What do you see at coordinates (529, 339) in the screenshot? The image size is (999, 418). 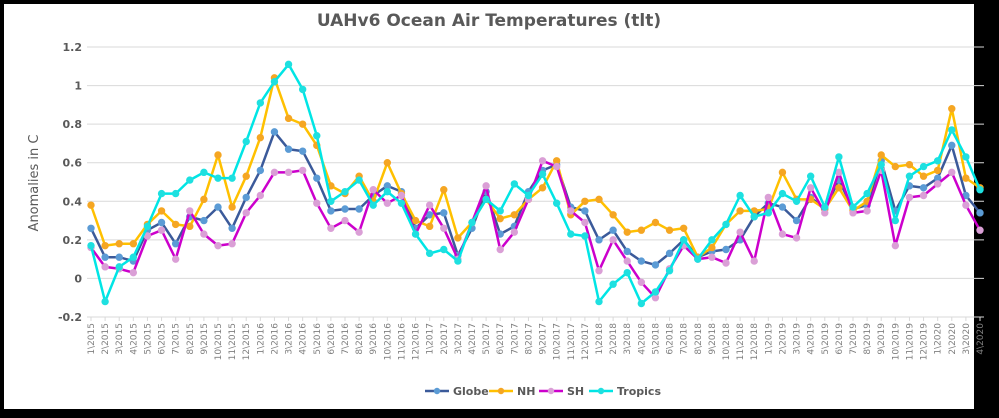 I see `x-tick-label: 8\2017` at bounding box center [529, 339].